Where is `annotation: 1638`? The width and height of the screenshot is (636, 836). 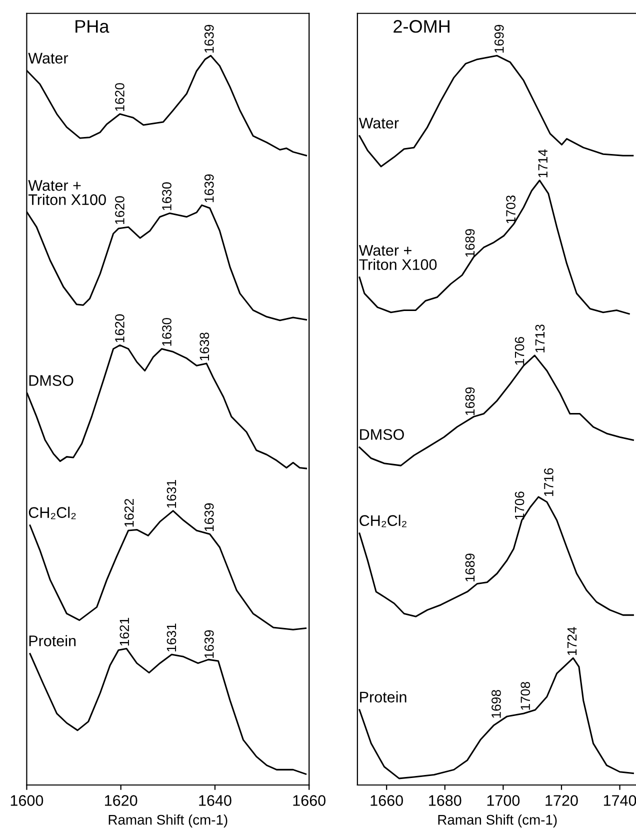
annotation: 1638 is located at coordinates (205, 346).